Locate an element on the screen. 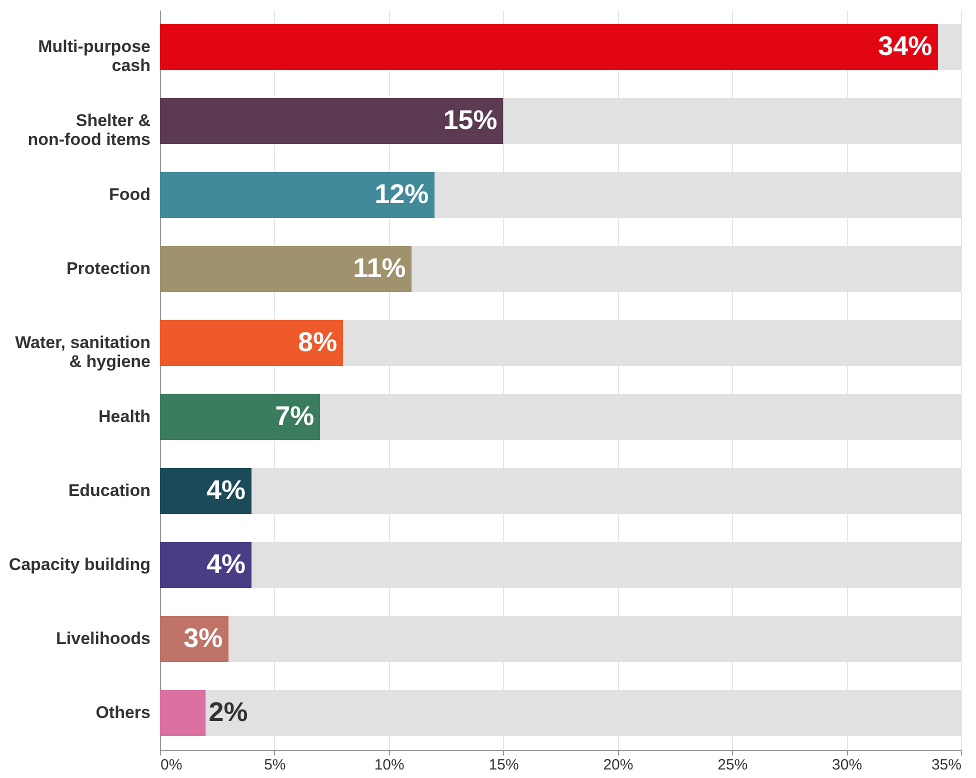 Image resolution: width=976 pixels, height=778 pixels. x-tick-label: 30% is located at coordinates (847, 765).